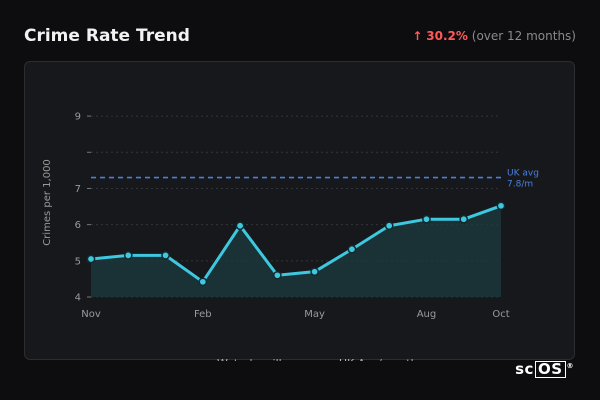  What do you see at coordinates (378, 359) in the screenshot?
I see `legend-label-uk-avg: UK Avg/month` at bounding box center [378, 359].